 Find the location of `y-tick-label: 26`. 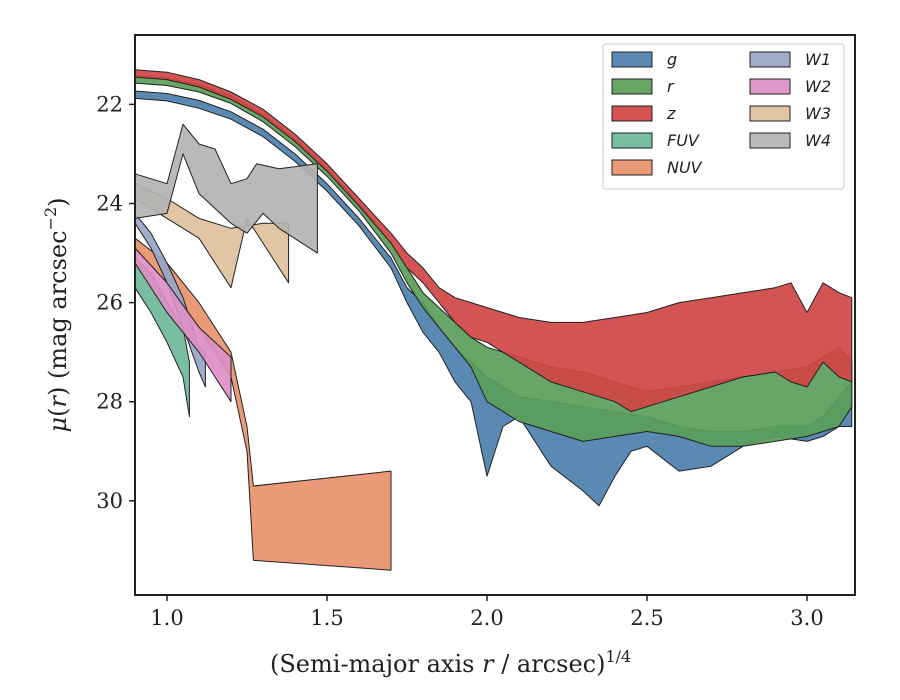

y-tick-label: 26 is located at coordinates (109, 303).